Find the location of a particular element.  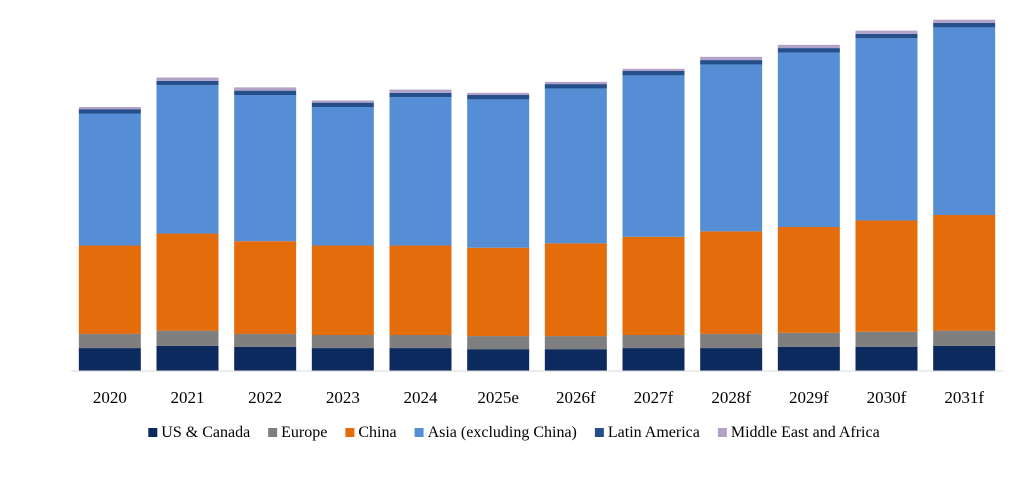

bar-segment-2028f-middle-east-and-africa is located at coordinates (731, 58).